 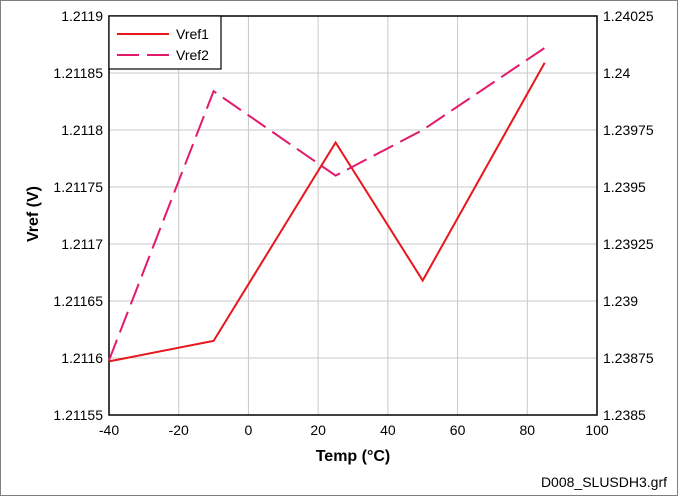 What do you see at coordinates (604, 482) in the screenshot?
I see `footer-label: D008_SLUSDH3.grf` at bounding box center [604, 482].